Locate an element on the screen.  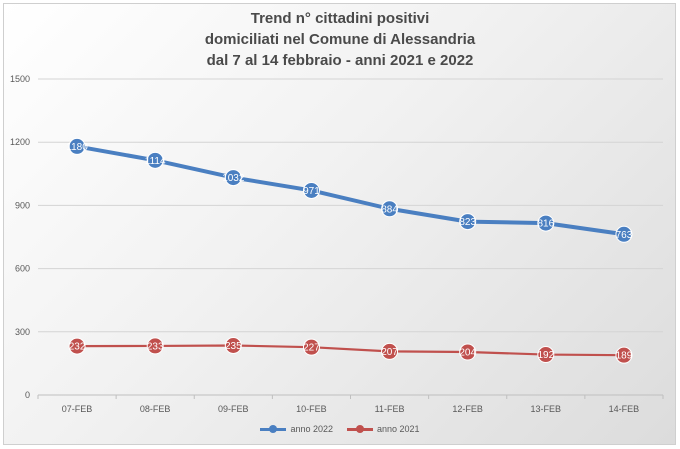
x-tick-label: 14-FEB is located at coordinates (624, 409).